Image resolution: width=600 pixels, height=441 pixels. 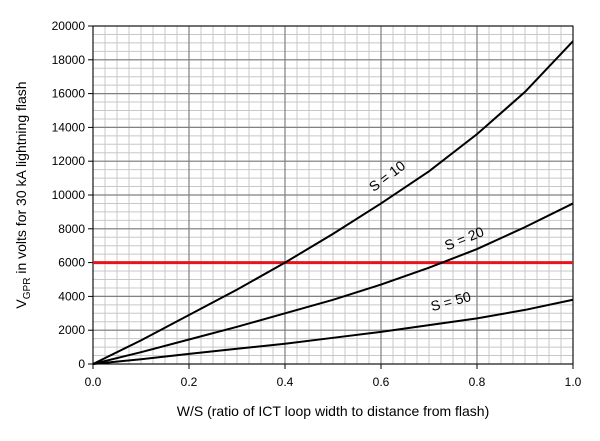 What do you see at coordinates (71, 330) in the screenshot?
I see `y-tick-label: 2000` at bounding box center [71, 330].